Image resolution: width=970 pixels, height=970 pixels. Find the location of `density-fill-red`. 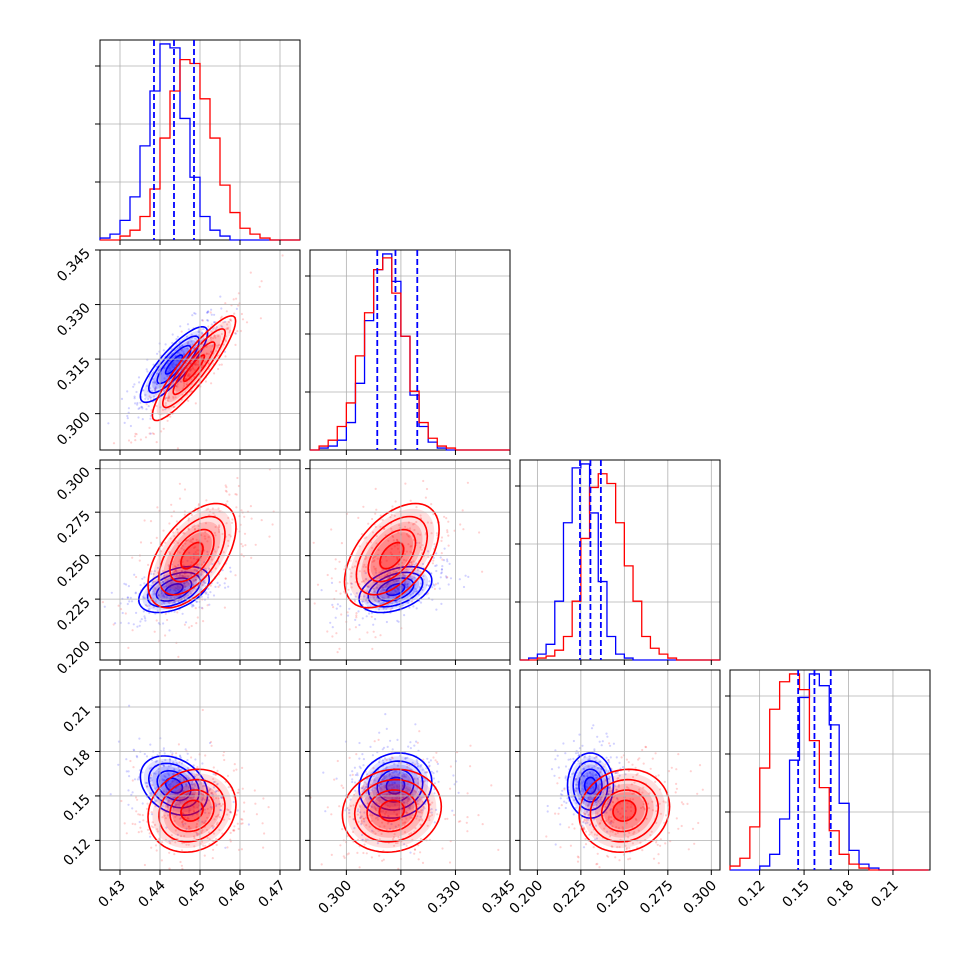

density-fill-red is located at coordinates (392, 811).